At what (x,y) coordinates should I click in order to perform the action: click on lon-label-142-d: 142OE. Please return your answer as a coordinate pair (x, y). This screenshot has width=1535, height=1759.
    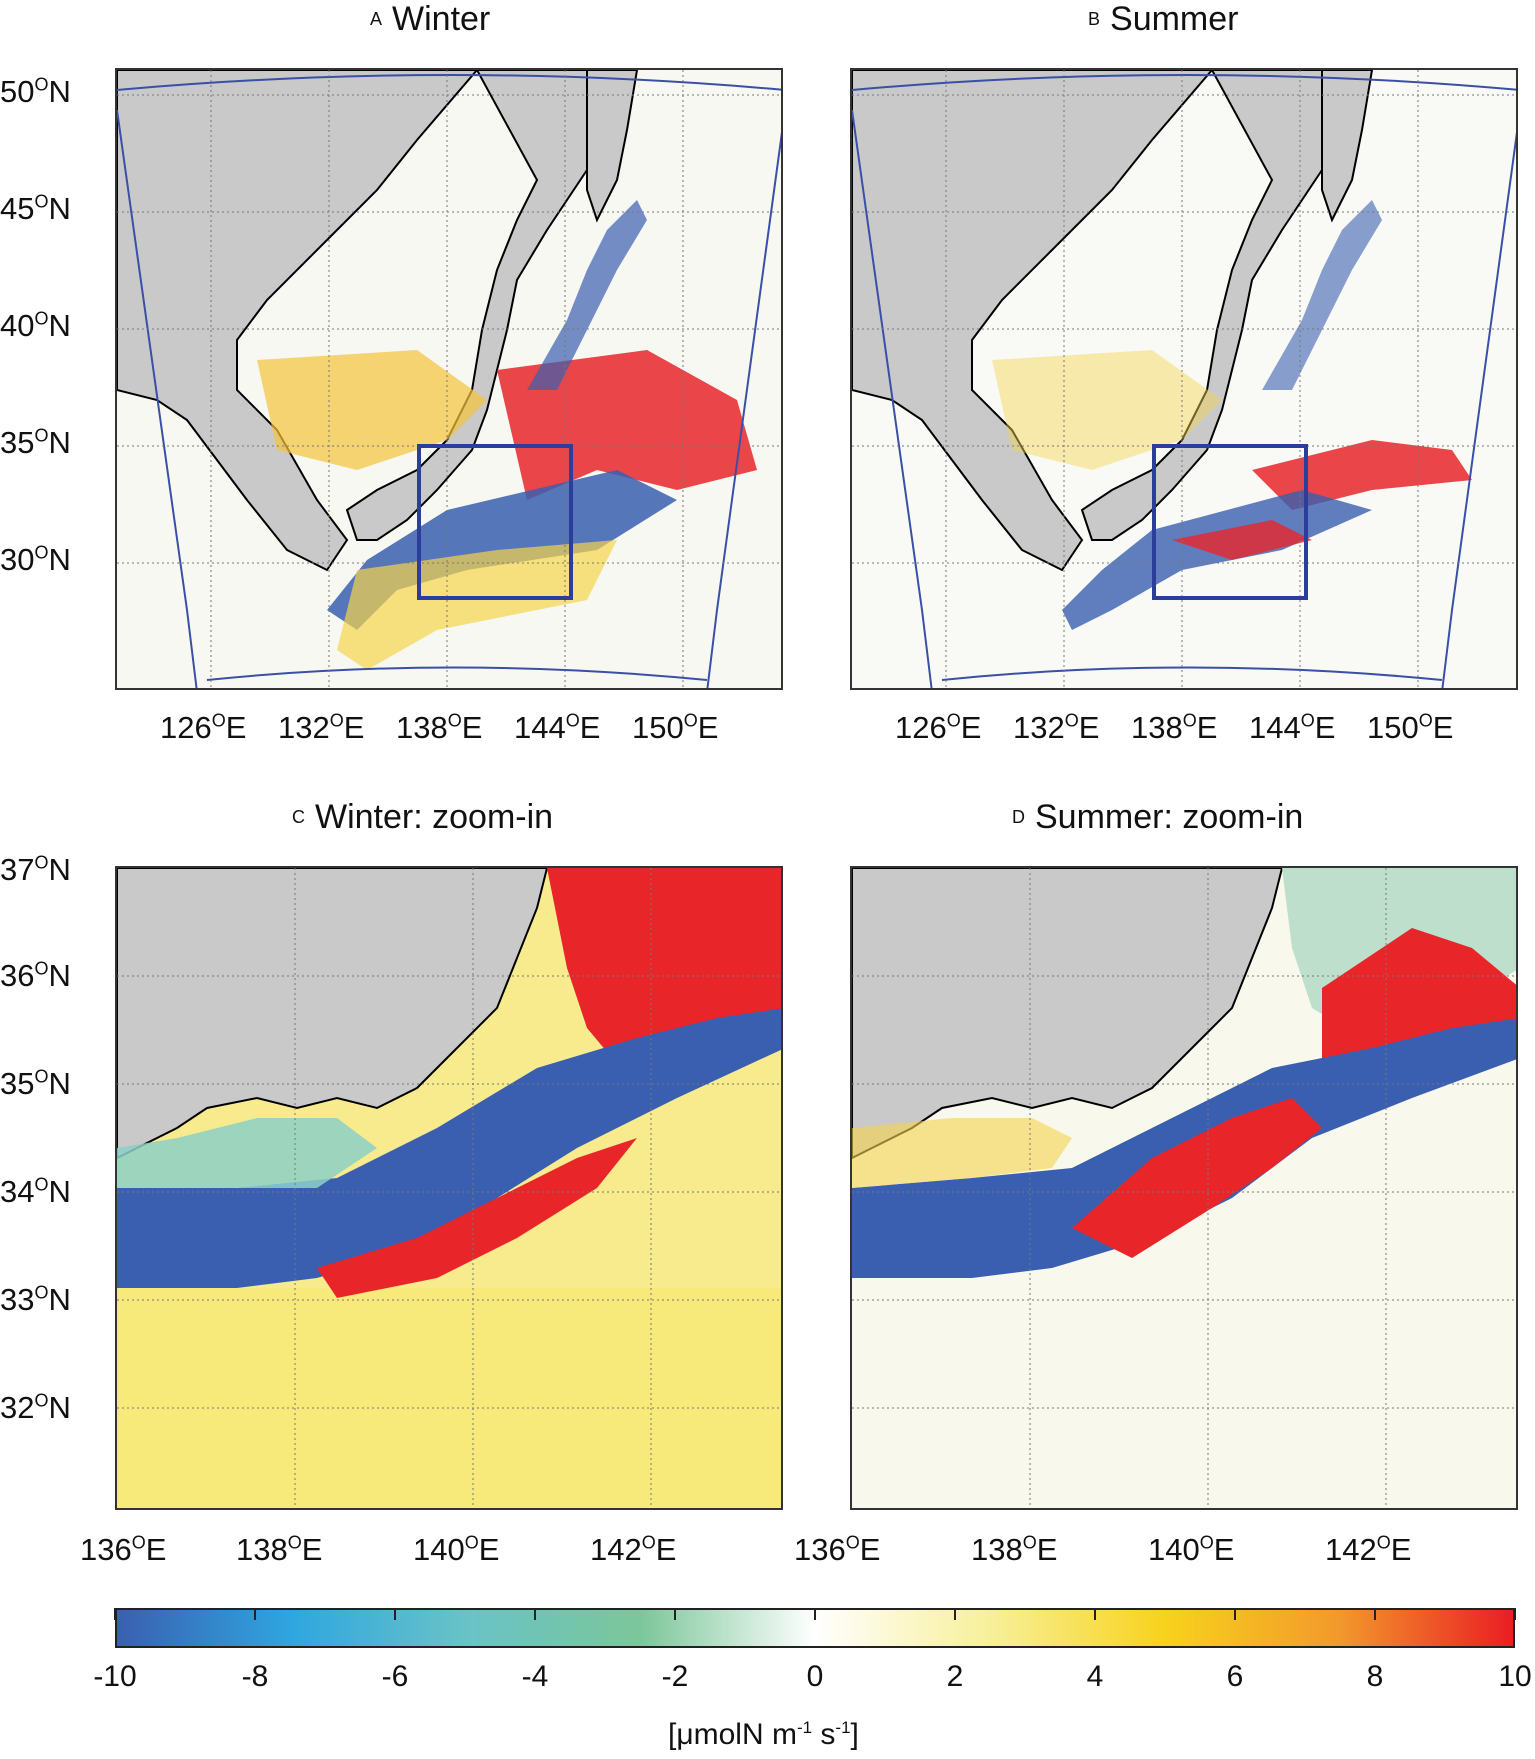
    Looking at the image, I should click on (1368, 1549).